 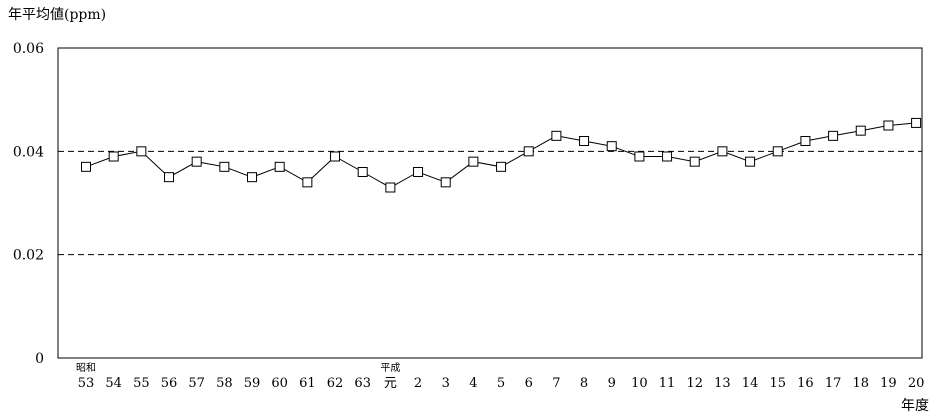 I want to click on x-tick-label: 3, so click(x=446, y=383).